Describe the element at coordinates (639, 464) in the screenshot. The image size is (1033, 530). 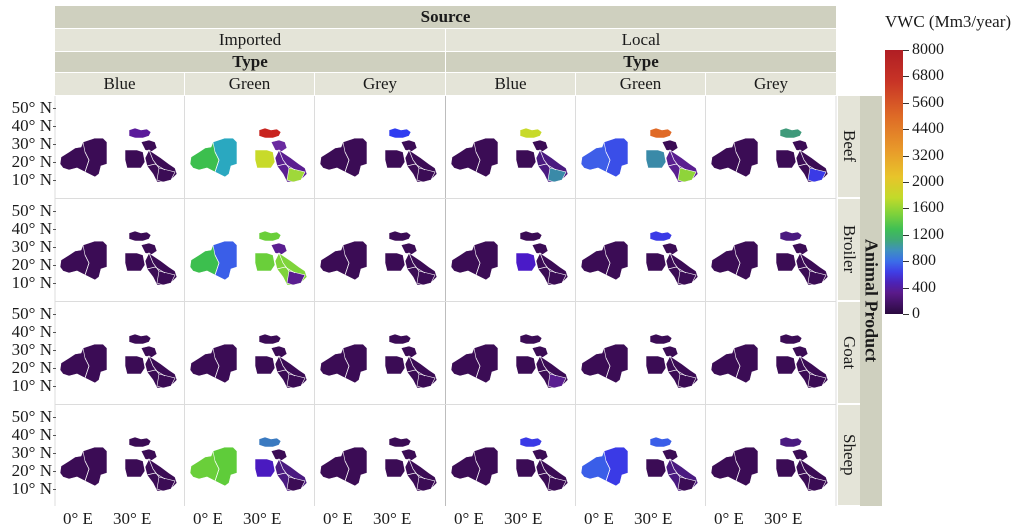
I see `map-panel-local-green-sheep` at that location.